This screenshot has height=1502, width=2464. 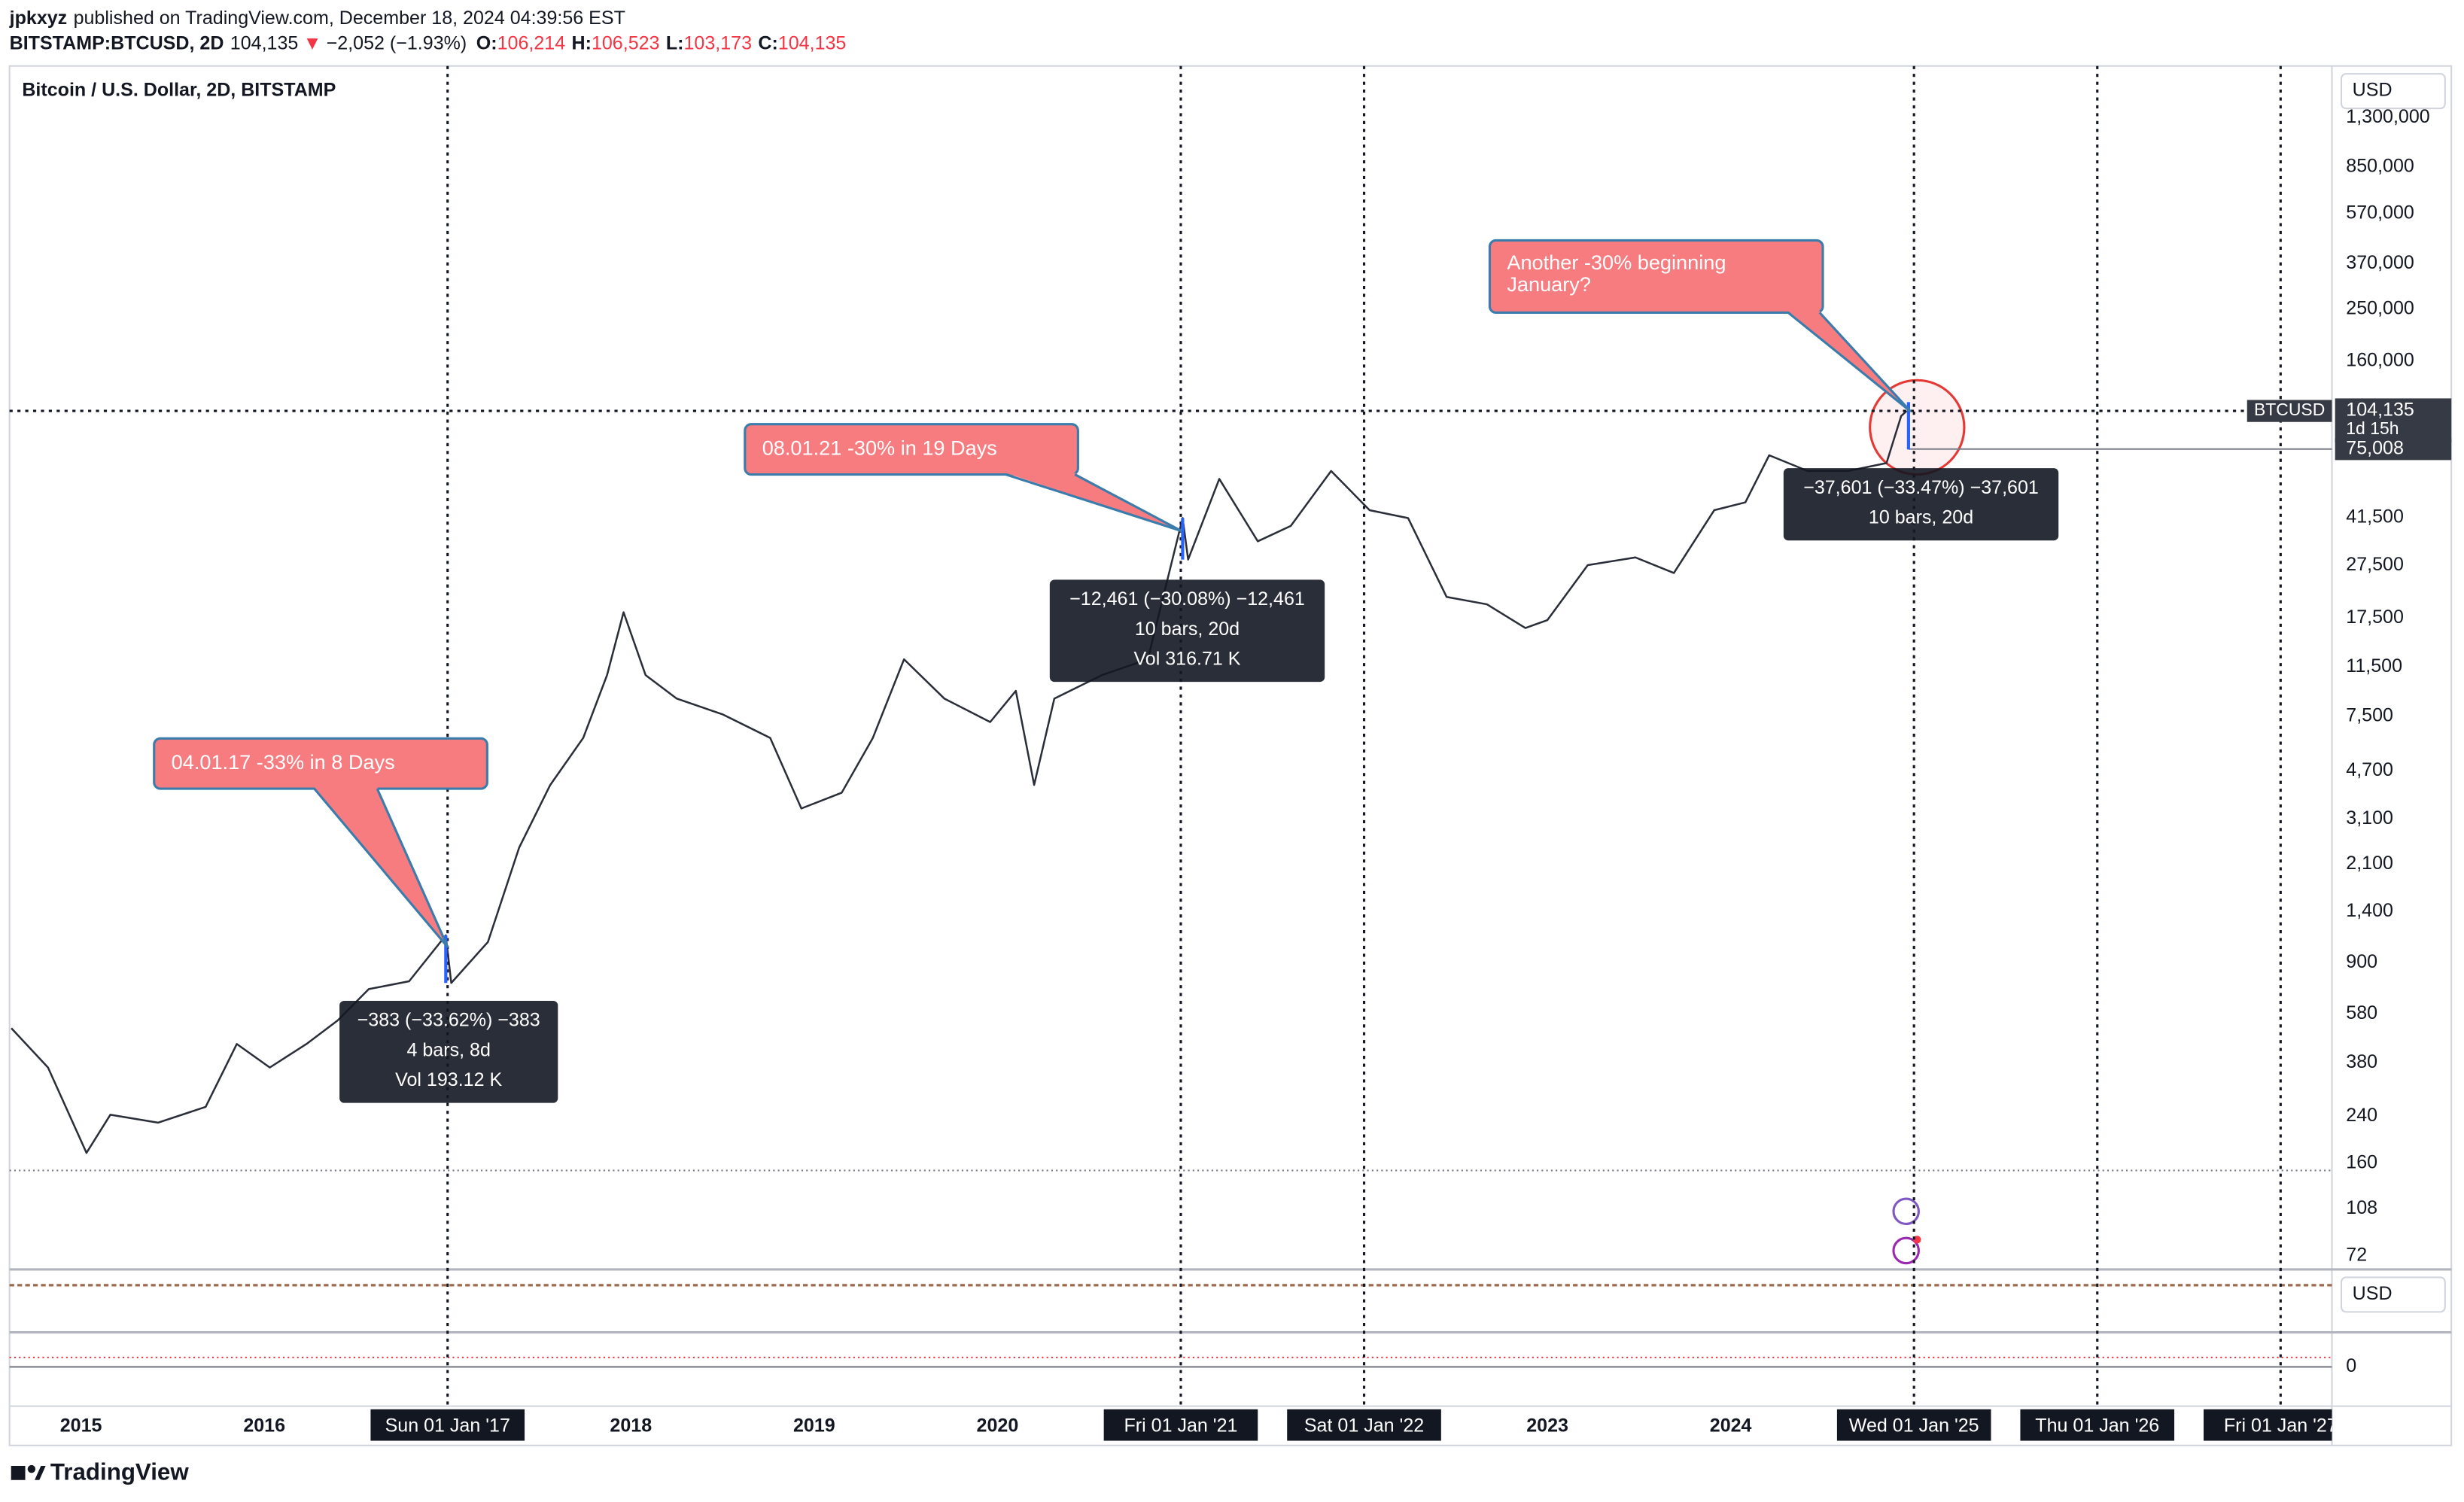 I want to click on currency: USD, so click(x=2373, y=90).